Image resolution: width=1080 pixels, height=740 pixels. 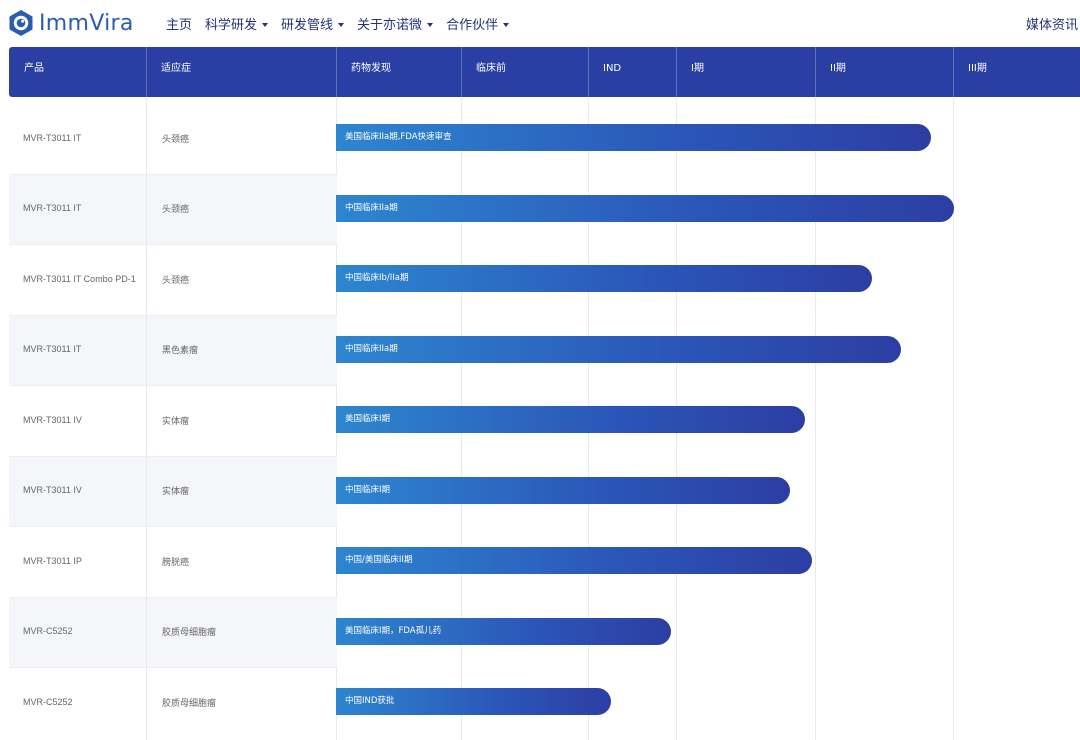 I want to click on indication-cell: 膀胱癌, so click(x=241, y=561).